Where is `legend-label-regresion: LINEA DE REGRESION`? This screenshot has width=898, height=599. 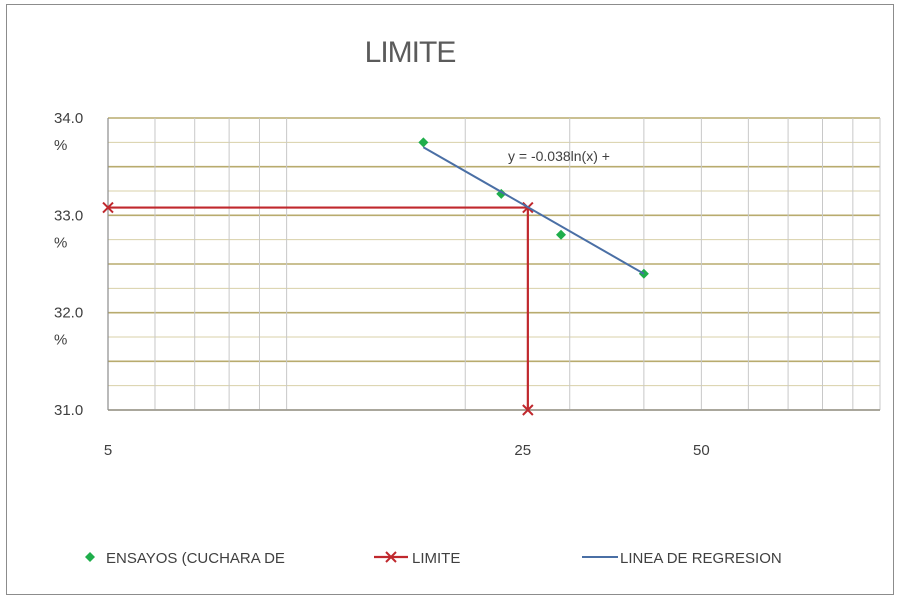
legend-label-regresion: LINEA DE REGRESION is located at coordinates (701, 558).